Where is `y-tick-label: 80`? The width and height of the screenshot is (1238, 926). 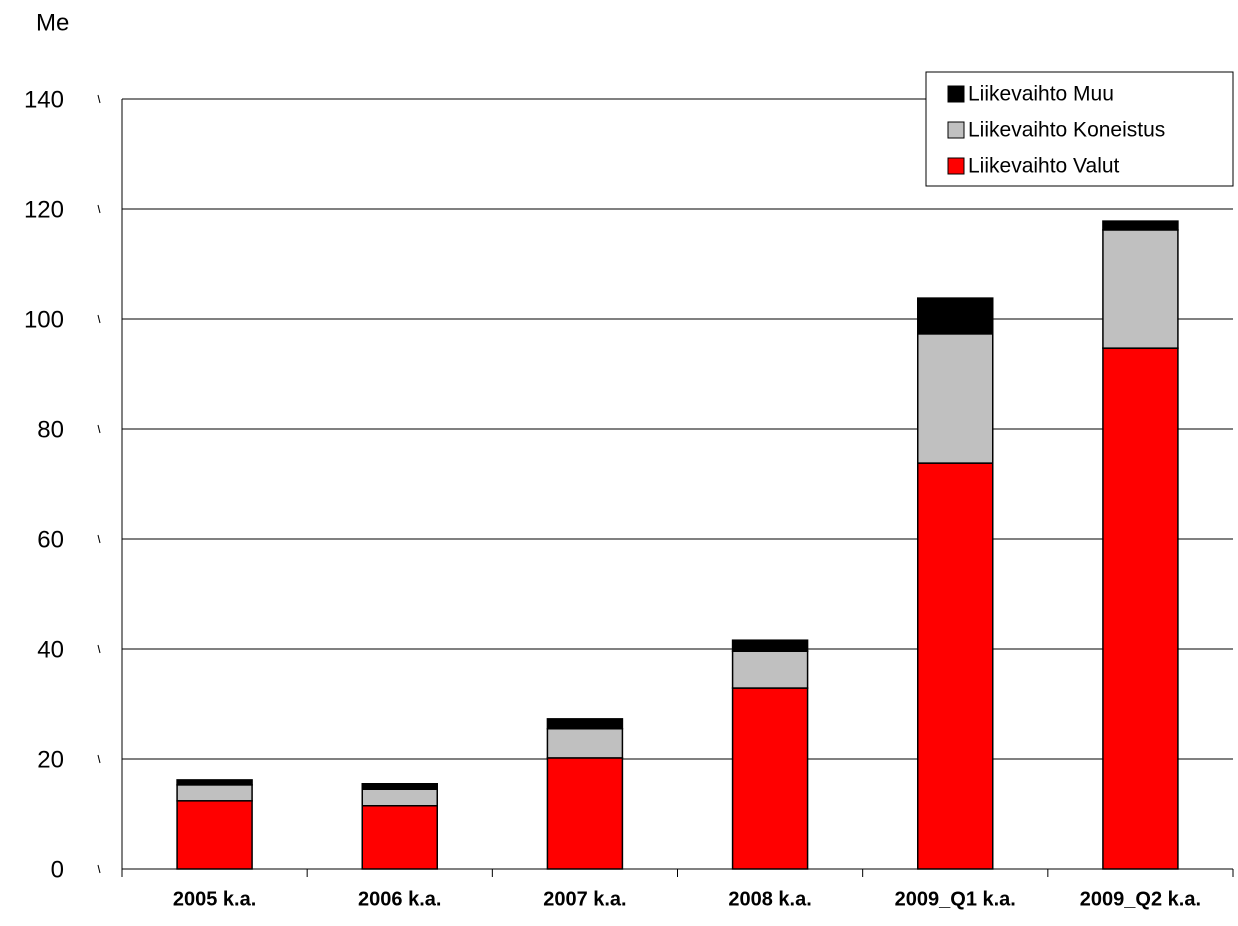
y-tick-label: 80 is located at coordinates (50, 429).